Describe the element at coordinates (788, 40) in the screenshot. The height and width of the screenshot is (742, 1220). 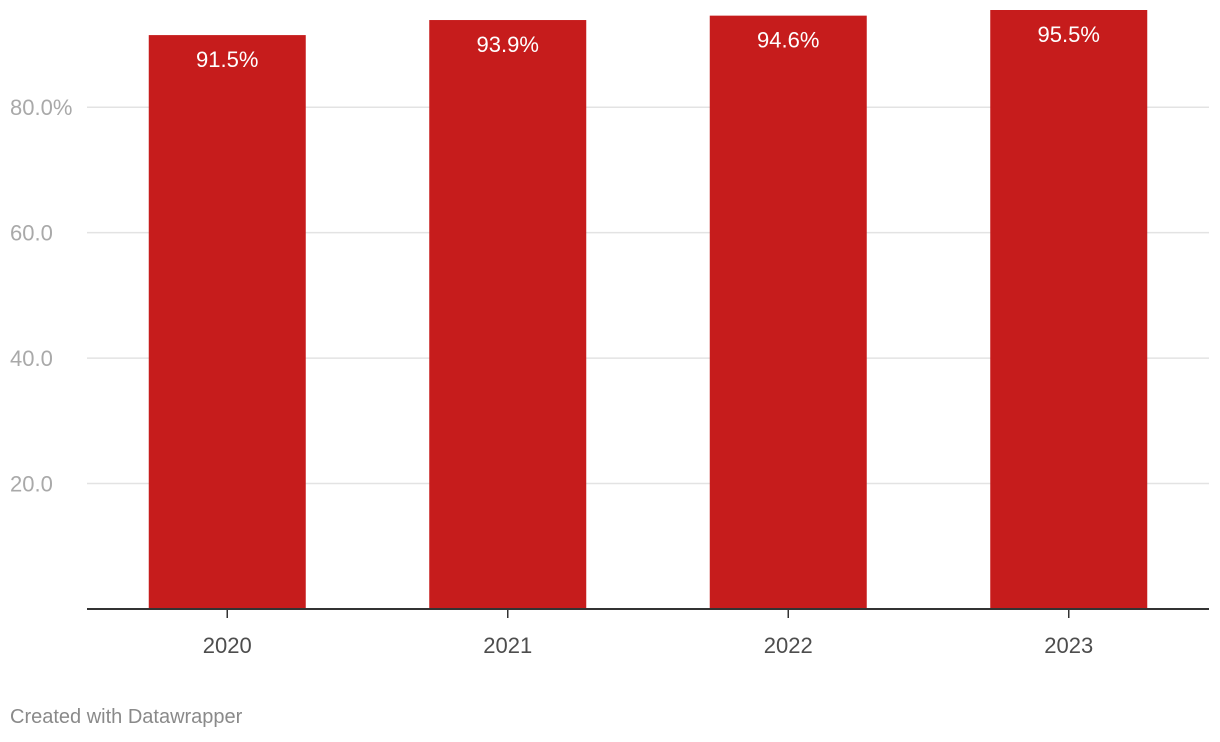
I see `data-label-2022: 94.6%` at that location.